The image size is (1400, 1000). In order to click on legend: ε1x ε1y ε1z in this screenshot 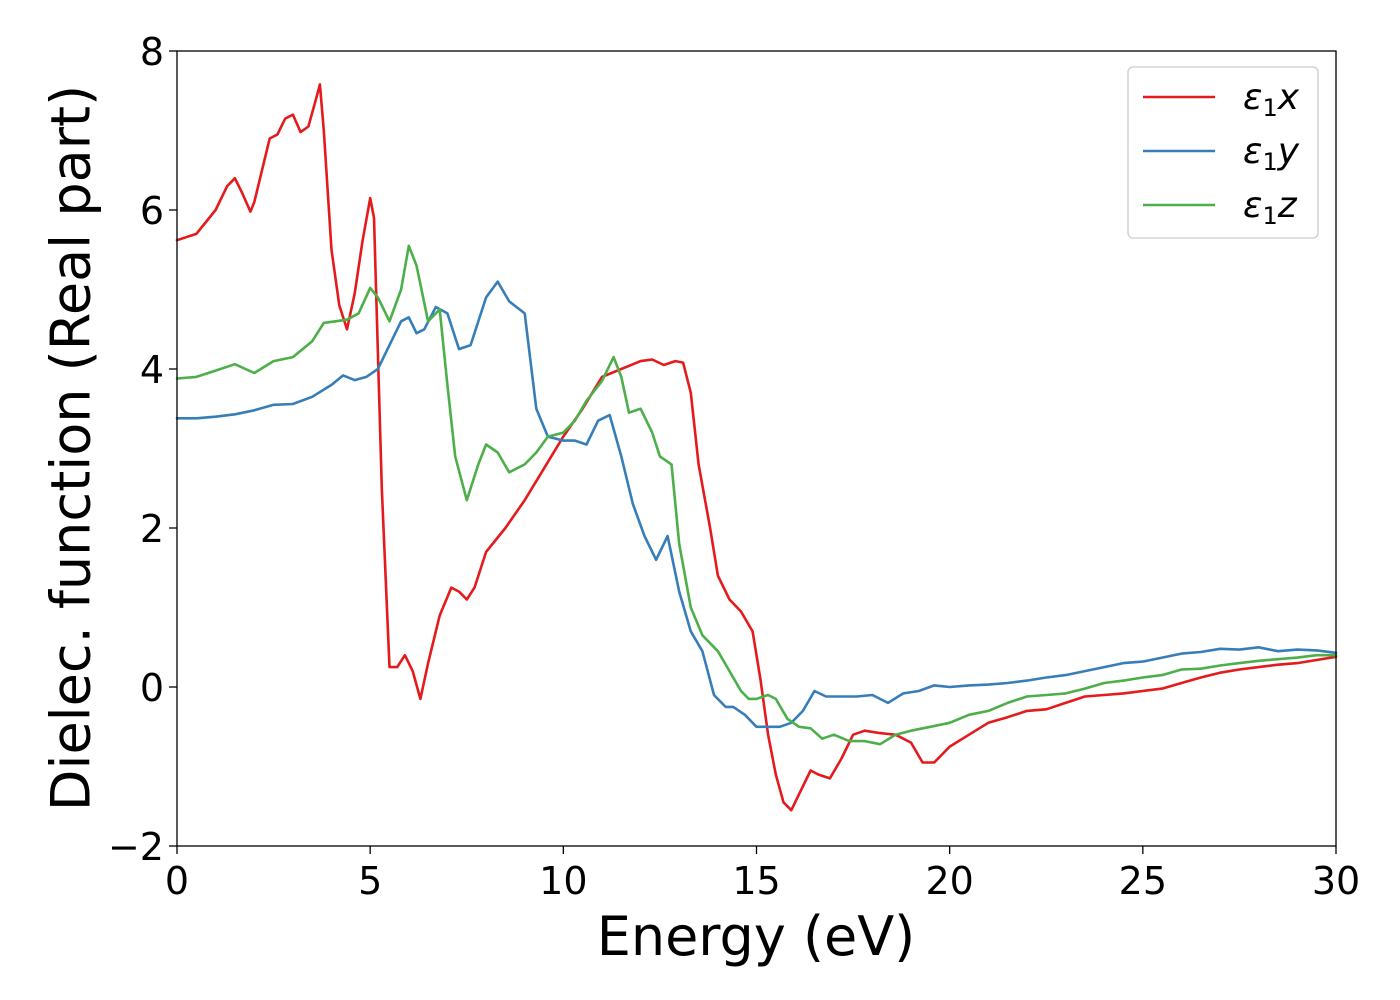, I will do `click(1223, 152)`.